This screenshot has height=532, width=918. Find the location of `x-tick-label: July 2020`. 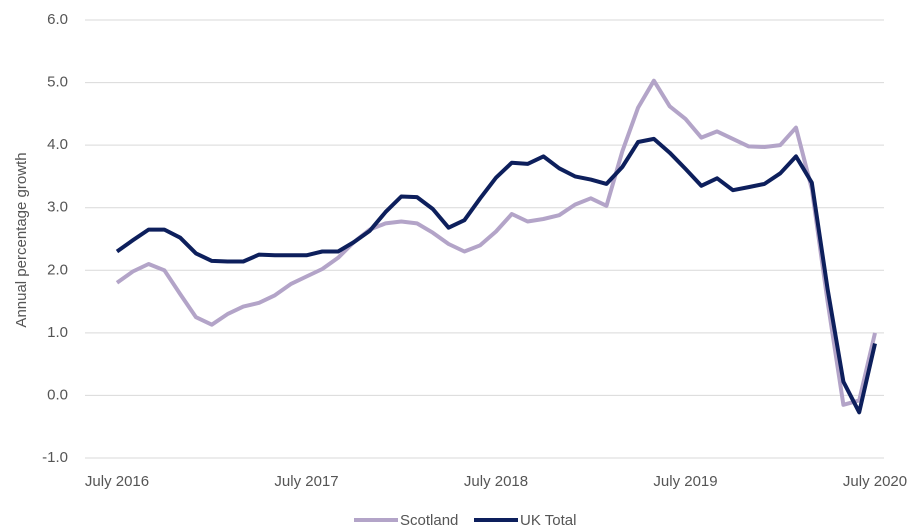

x-tick-label: July 2020 is located at coordinates (875, 481).